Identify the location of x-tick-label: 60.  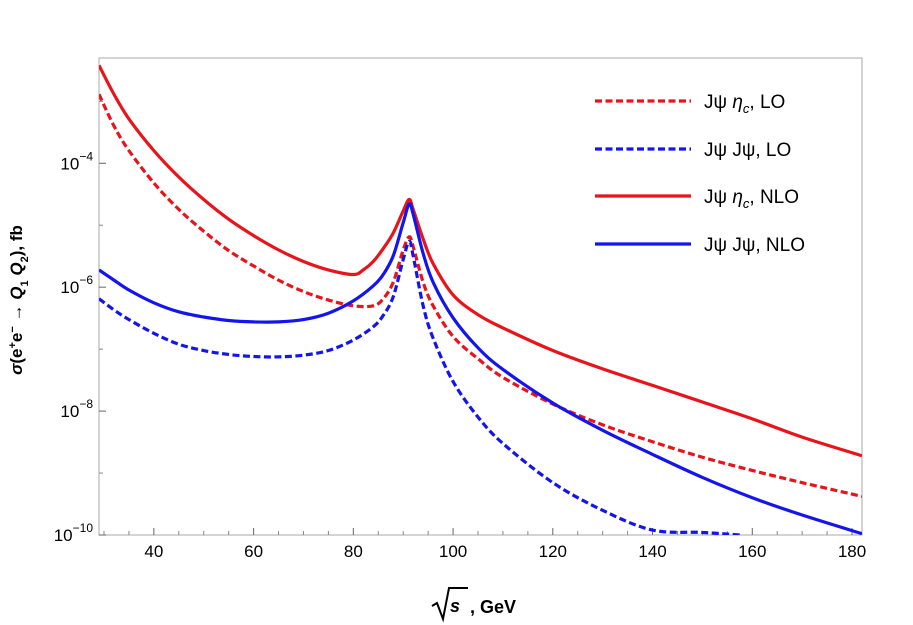
(253, 551).